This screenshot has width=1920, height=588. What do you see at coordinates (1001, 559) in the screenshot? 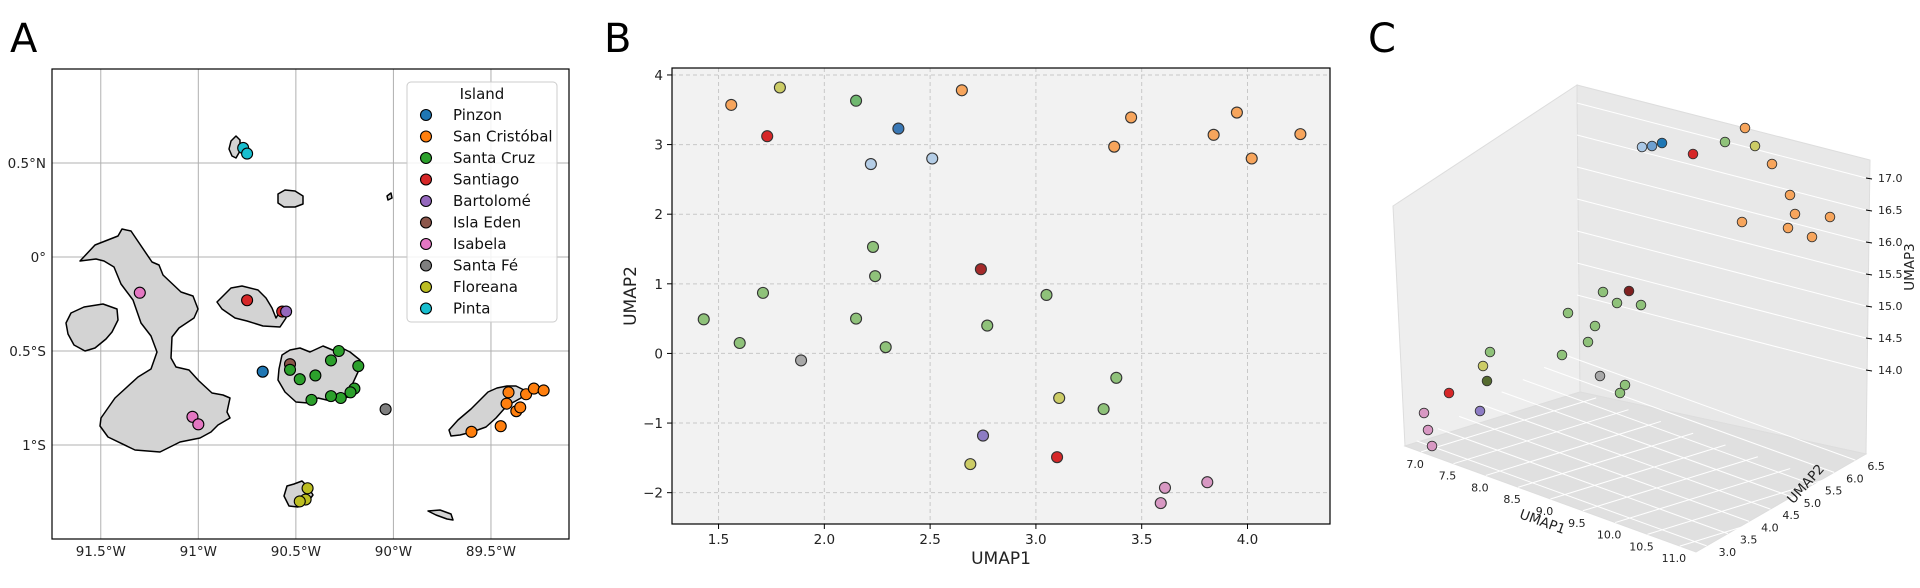
I see `umap2d-xlabel: UMAP1` at bounding box center [1001, 559].